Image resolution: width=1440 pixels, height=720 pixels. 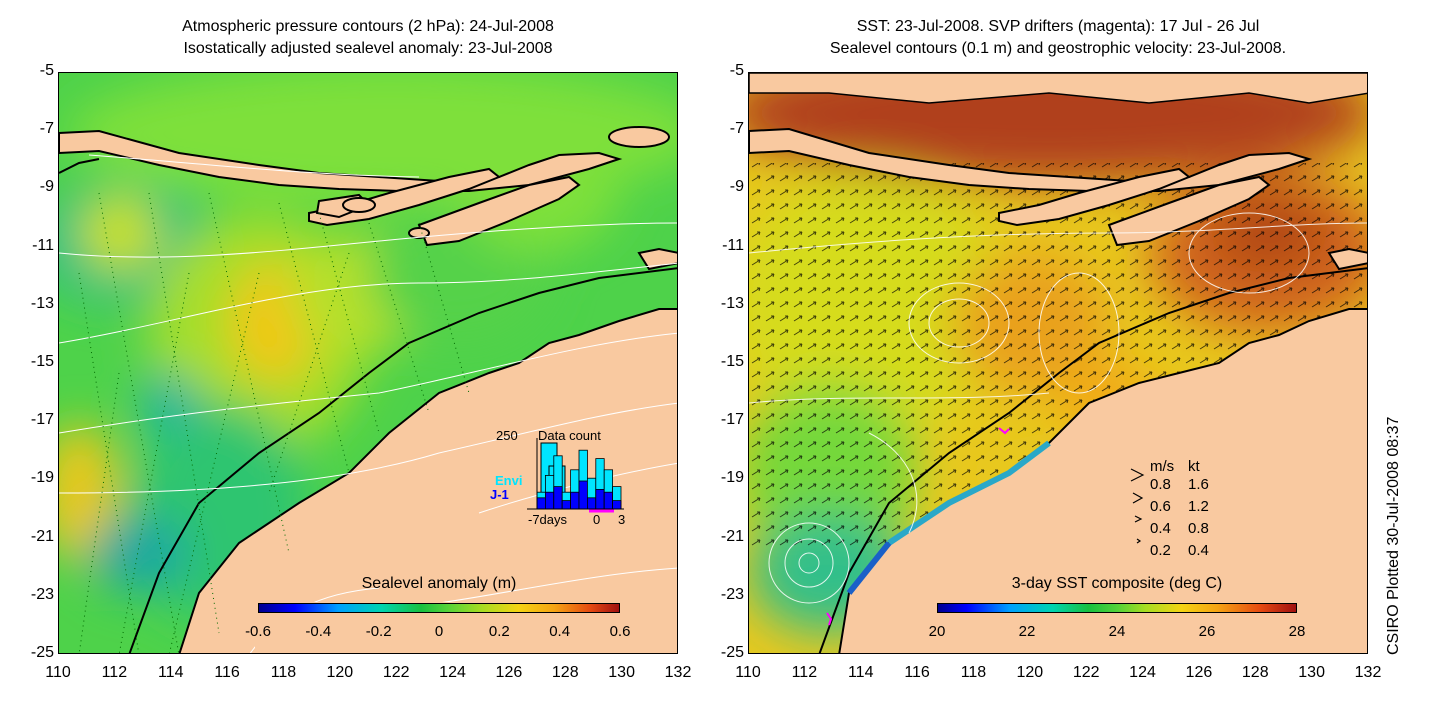 I want to click on left-colorbar-title: Sealevel anomaly (m), so click(x=439, y=583).